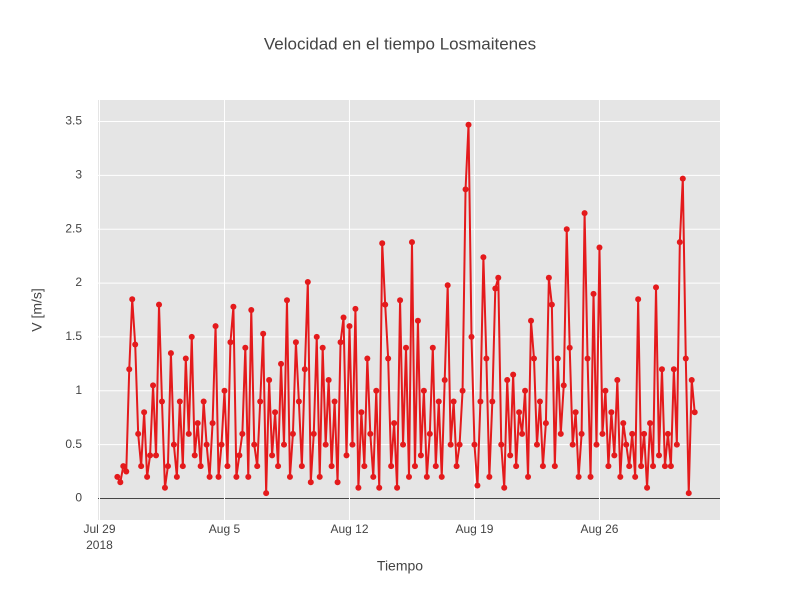  I want to click on chart-title: Velocidad en el tiempo Losmaitenes, so click(400, 43).